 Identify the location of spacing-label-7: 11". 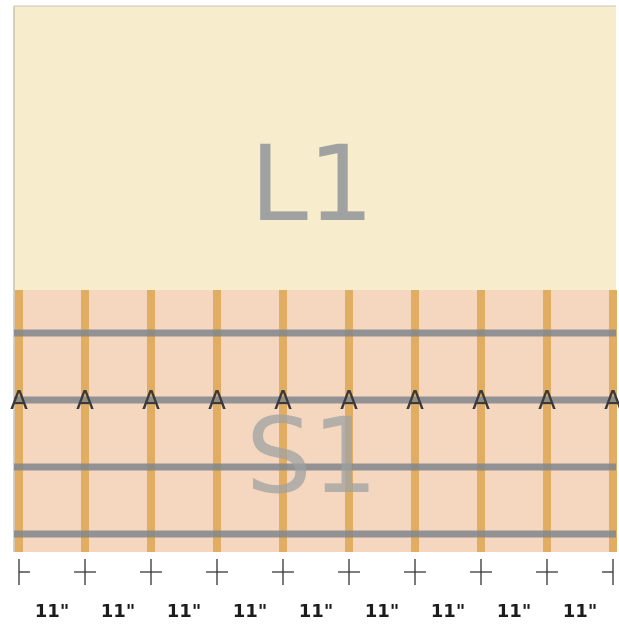
(448, 611).